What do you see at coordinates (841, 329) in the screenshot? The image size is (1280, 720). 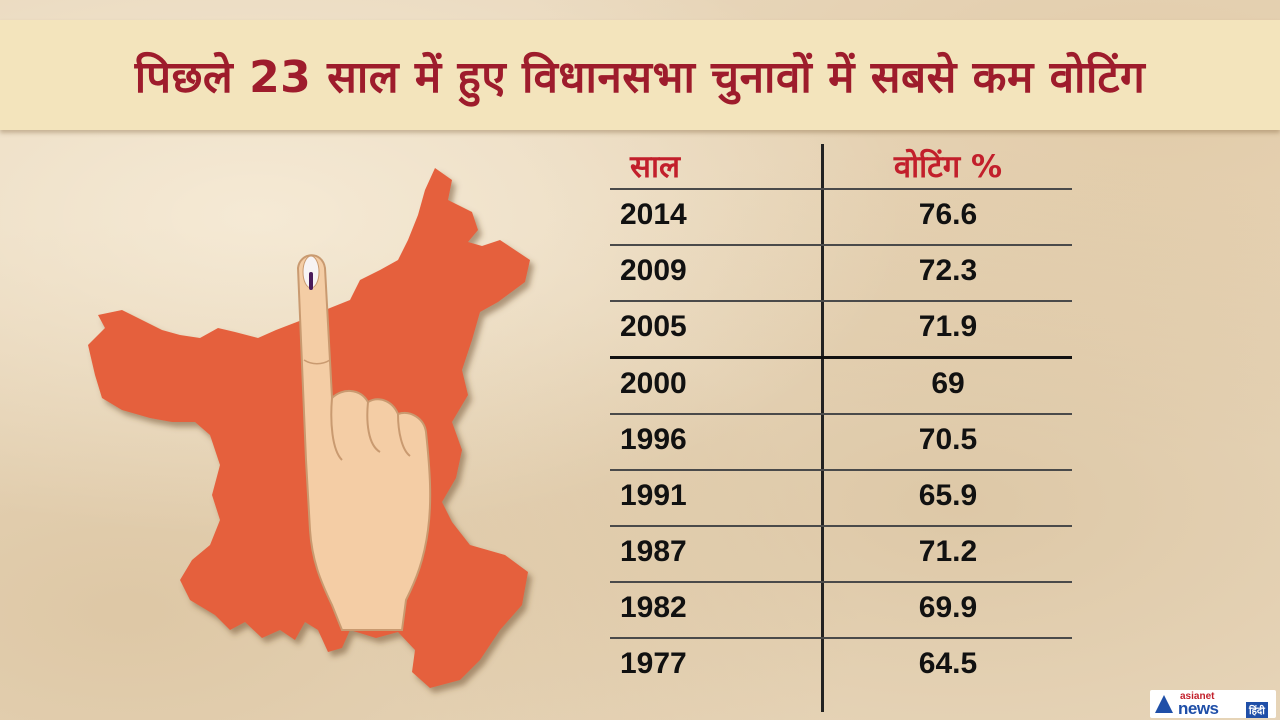 I see `table-row: 2005 71.9` at bounding box center [841, 329].